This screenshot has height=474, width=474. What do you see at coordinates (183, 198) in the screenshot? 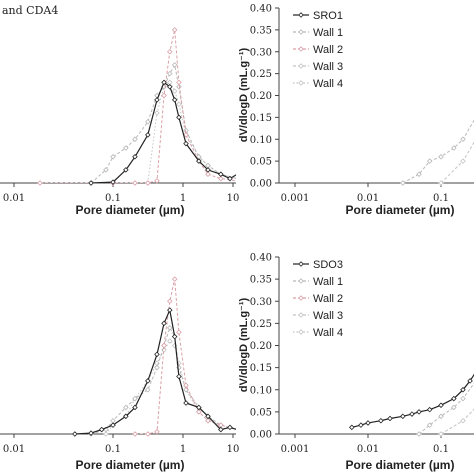
I see `x-tick-label: 1` at bounding box center [183, 198].